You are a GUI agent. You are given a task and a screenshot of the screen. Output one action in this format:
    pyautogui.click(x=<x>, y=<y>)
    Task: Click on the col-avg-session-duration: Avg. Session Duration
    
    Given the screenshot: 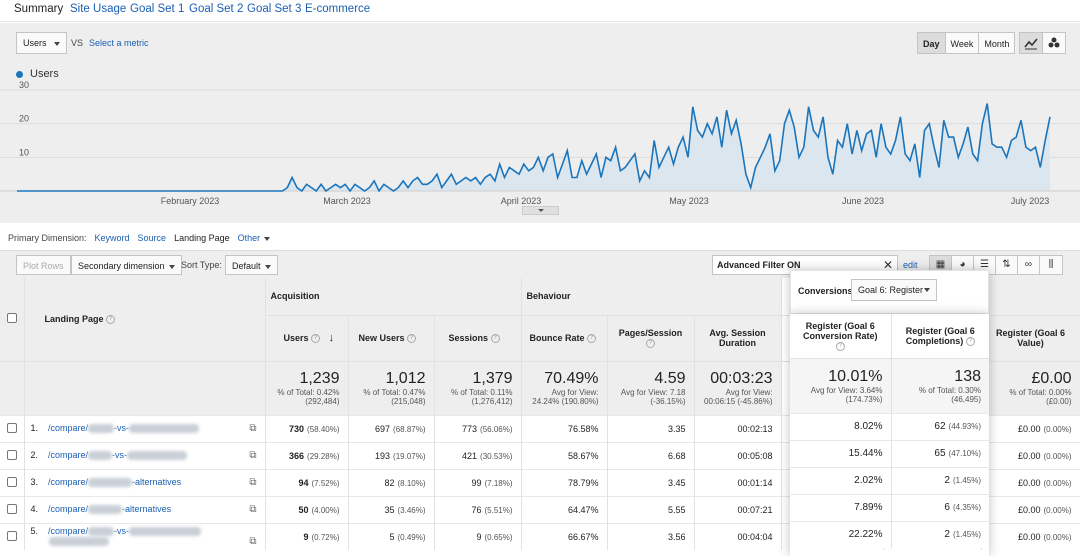 What is the action you would take?
    pyautogui.click(x=738, y=337)
    